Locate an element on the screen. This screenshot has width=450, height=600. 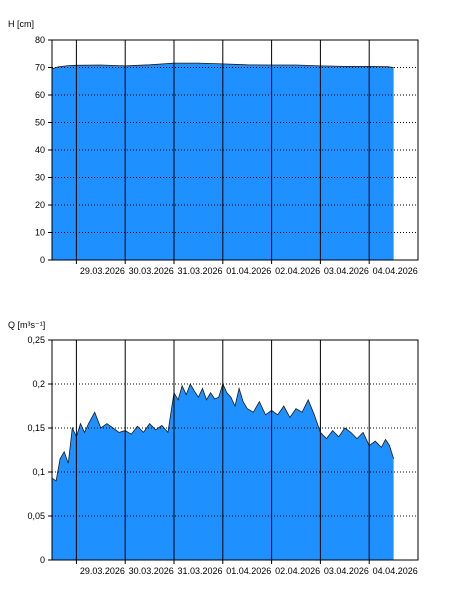
discharge-x-tick-label: 30.03.2026 is located at coordinates (151, 571).